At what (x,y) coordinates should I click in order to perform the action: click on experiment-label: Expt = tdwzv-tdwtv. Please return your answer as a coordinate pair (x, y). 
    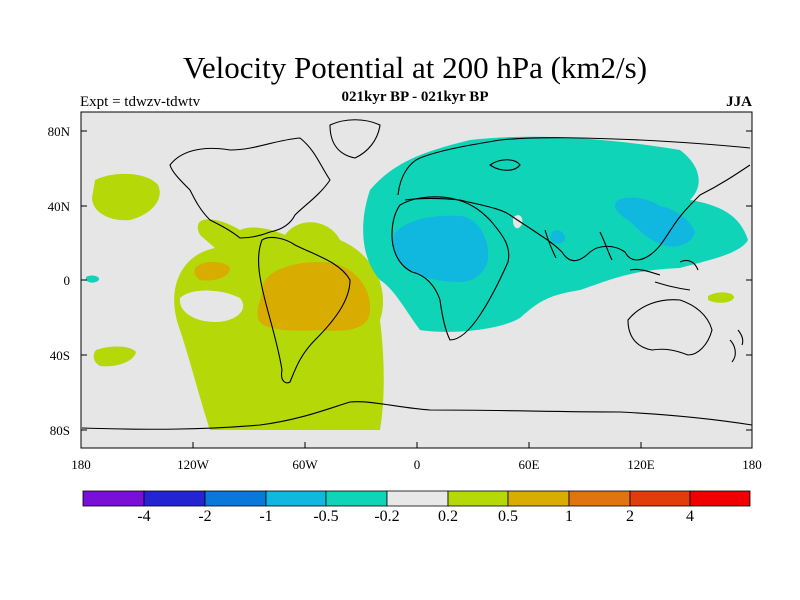
    Looking at the image, I should click on (140, 102).